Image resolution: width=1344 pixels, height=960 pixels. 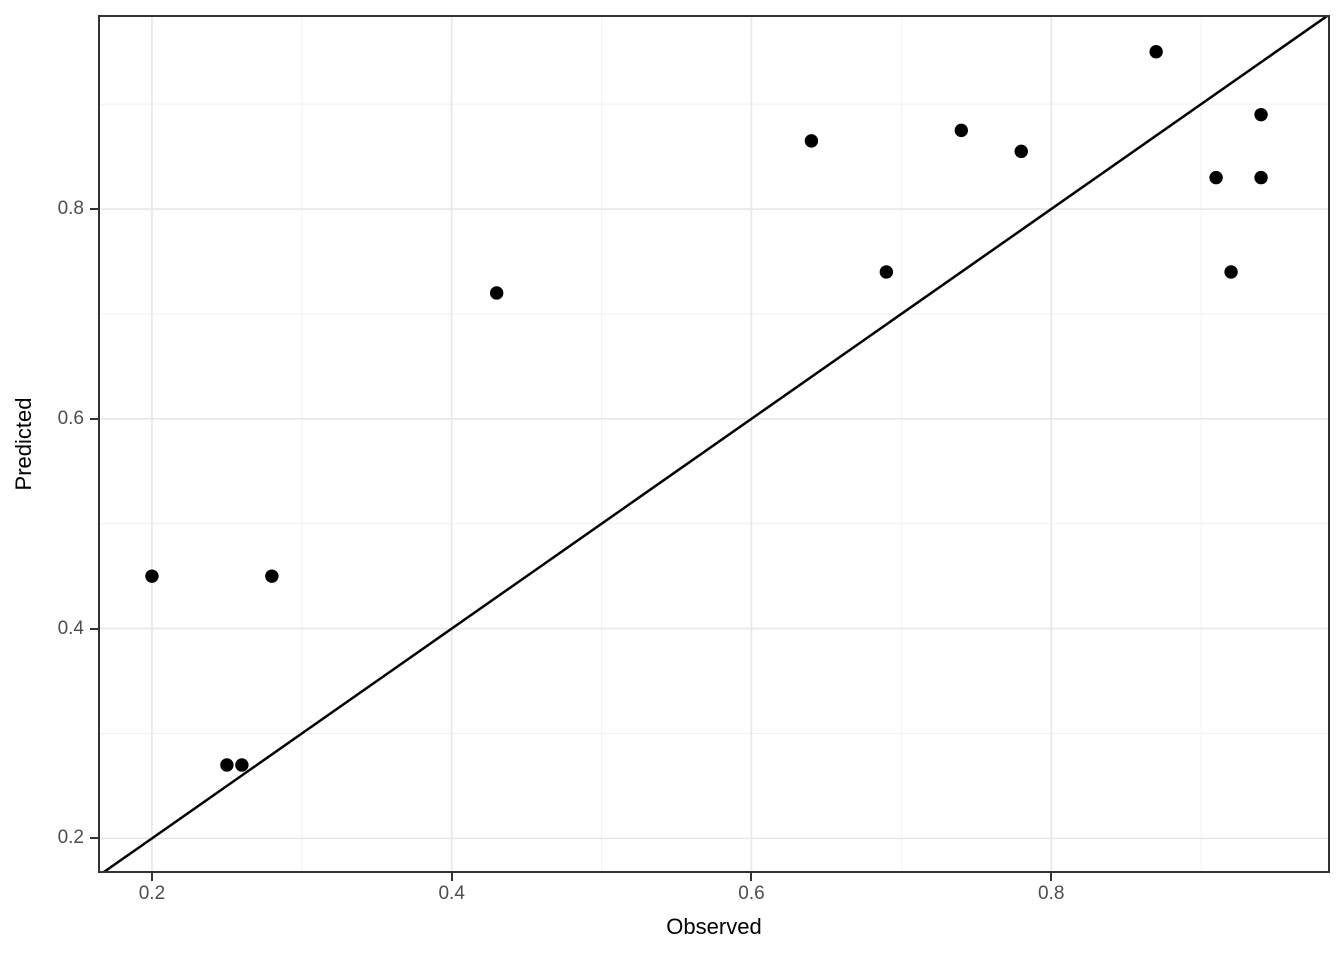 I want to click on x-axis-title: Observed, so click(x=714, y=926).